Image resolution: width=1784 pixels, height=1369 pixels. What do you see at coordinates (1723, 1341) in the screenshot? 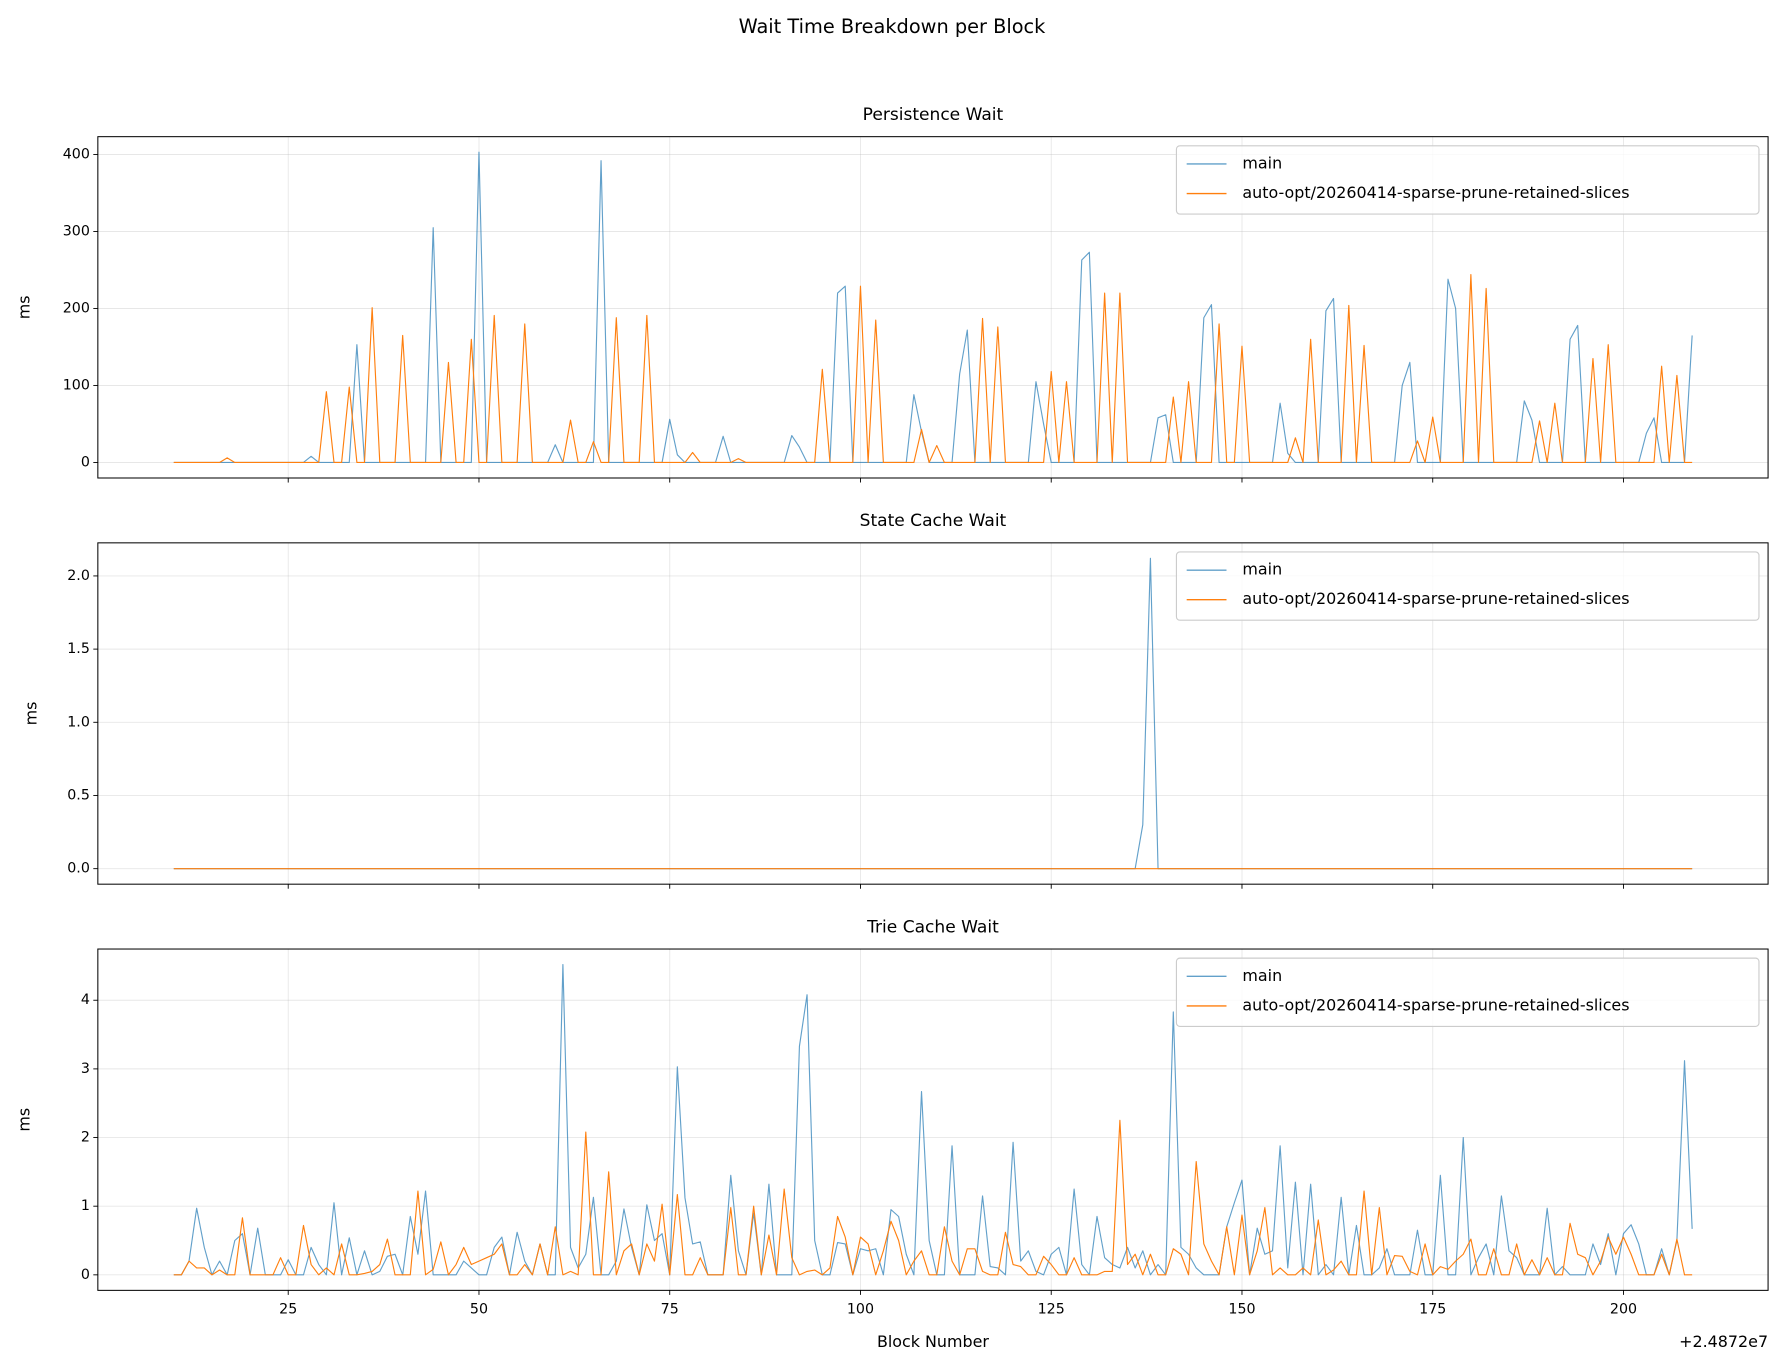
I see `x-offset-label: +2.4872e7` at bounding box center [1723, 1341].